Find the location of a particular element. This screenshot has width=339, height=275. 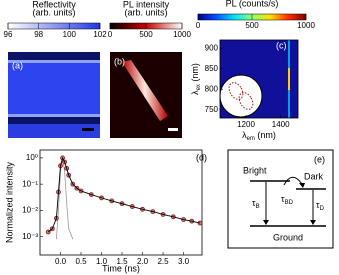

y-axis-label: Normalized intensity is located at coordinates (9, 202).